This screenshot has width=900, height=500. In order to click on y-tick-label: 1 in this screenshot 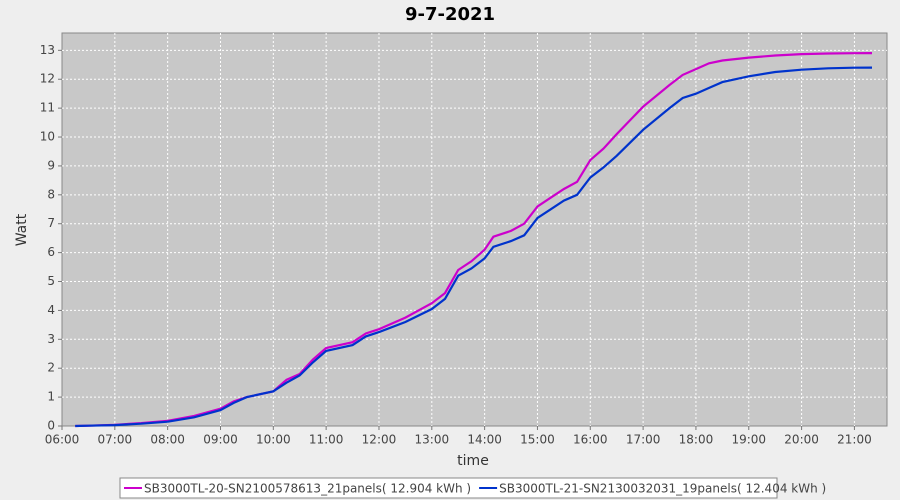, I will do `click(51, 397)`.